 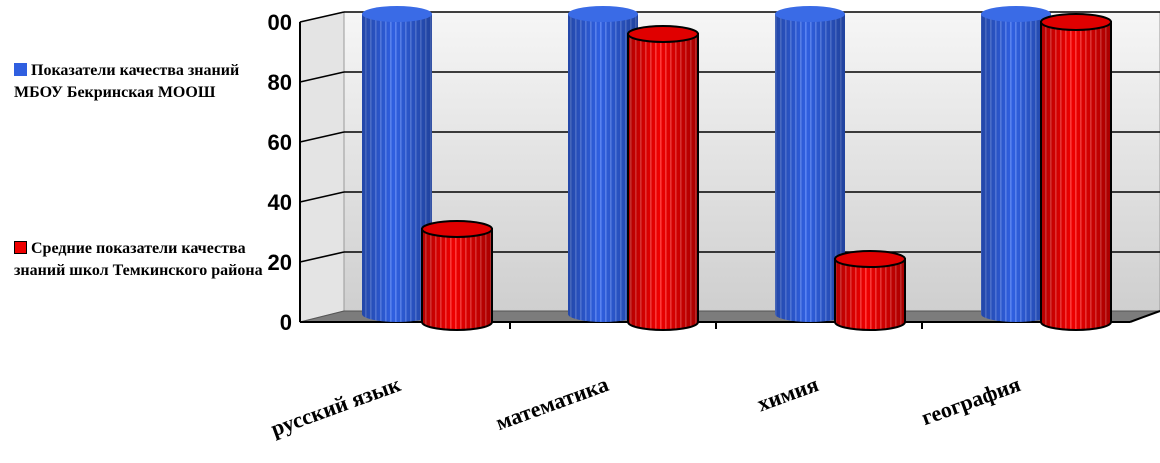 What do you see at coordinates (335, 406) in the screenshot?
I see `category-label: русский язык` at bounding box center [335, 406].